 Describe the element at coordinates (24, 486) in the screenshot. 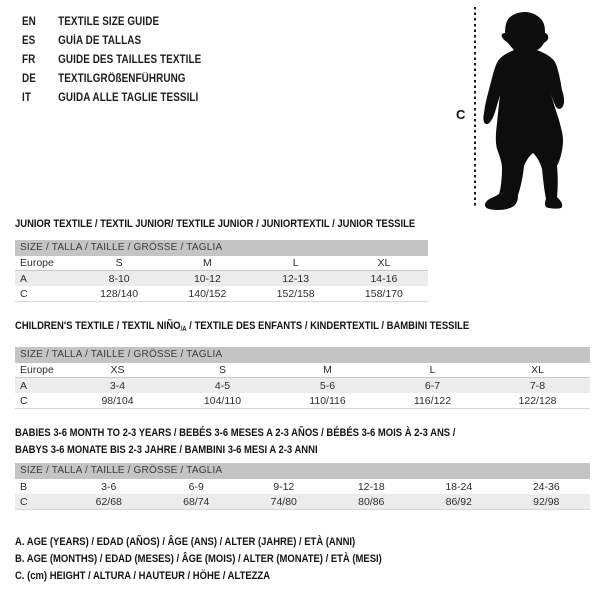

I see `row-label: B` at that location.